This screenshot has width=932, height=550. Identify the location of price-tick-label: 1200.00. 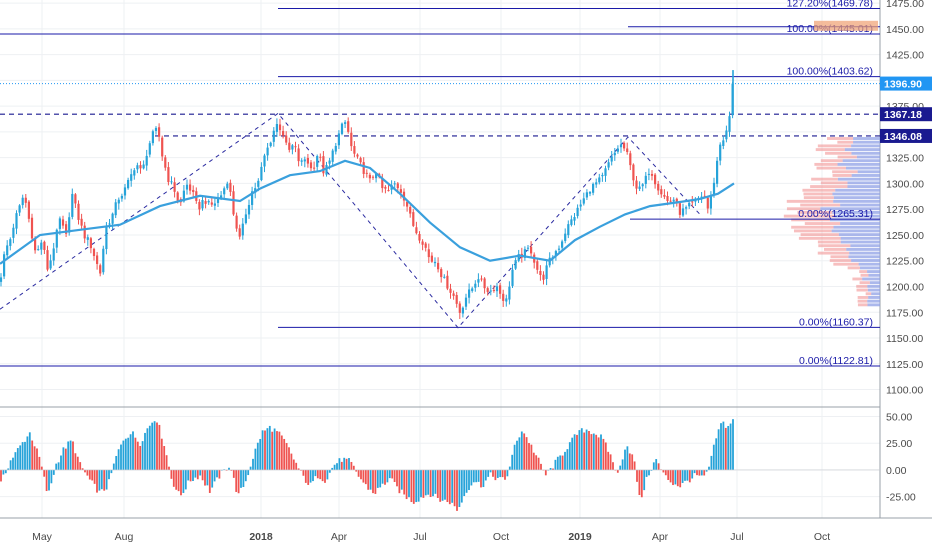
(905, 287).